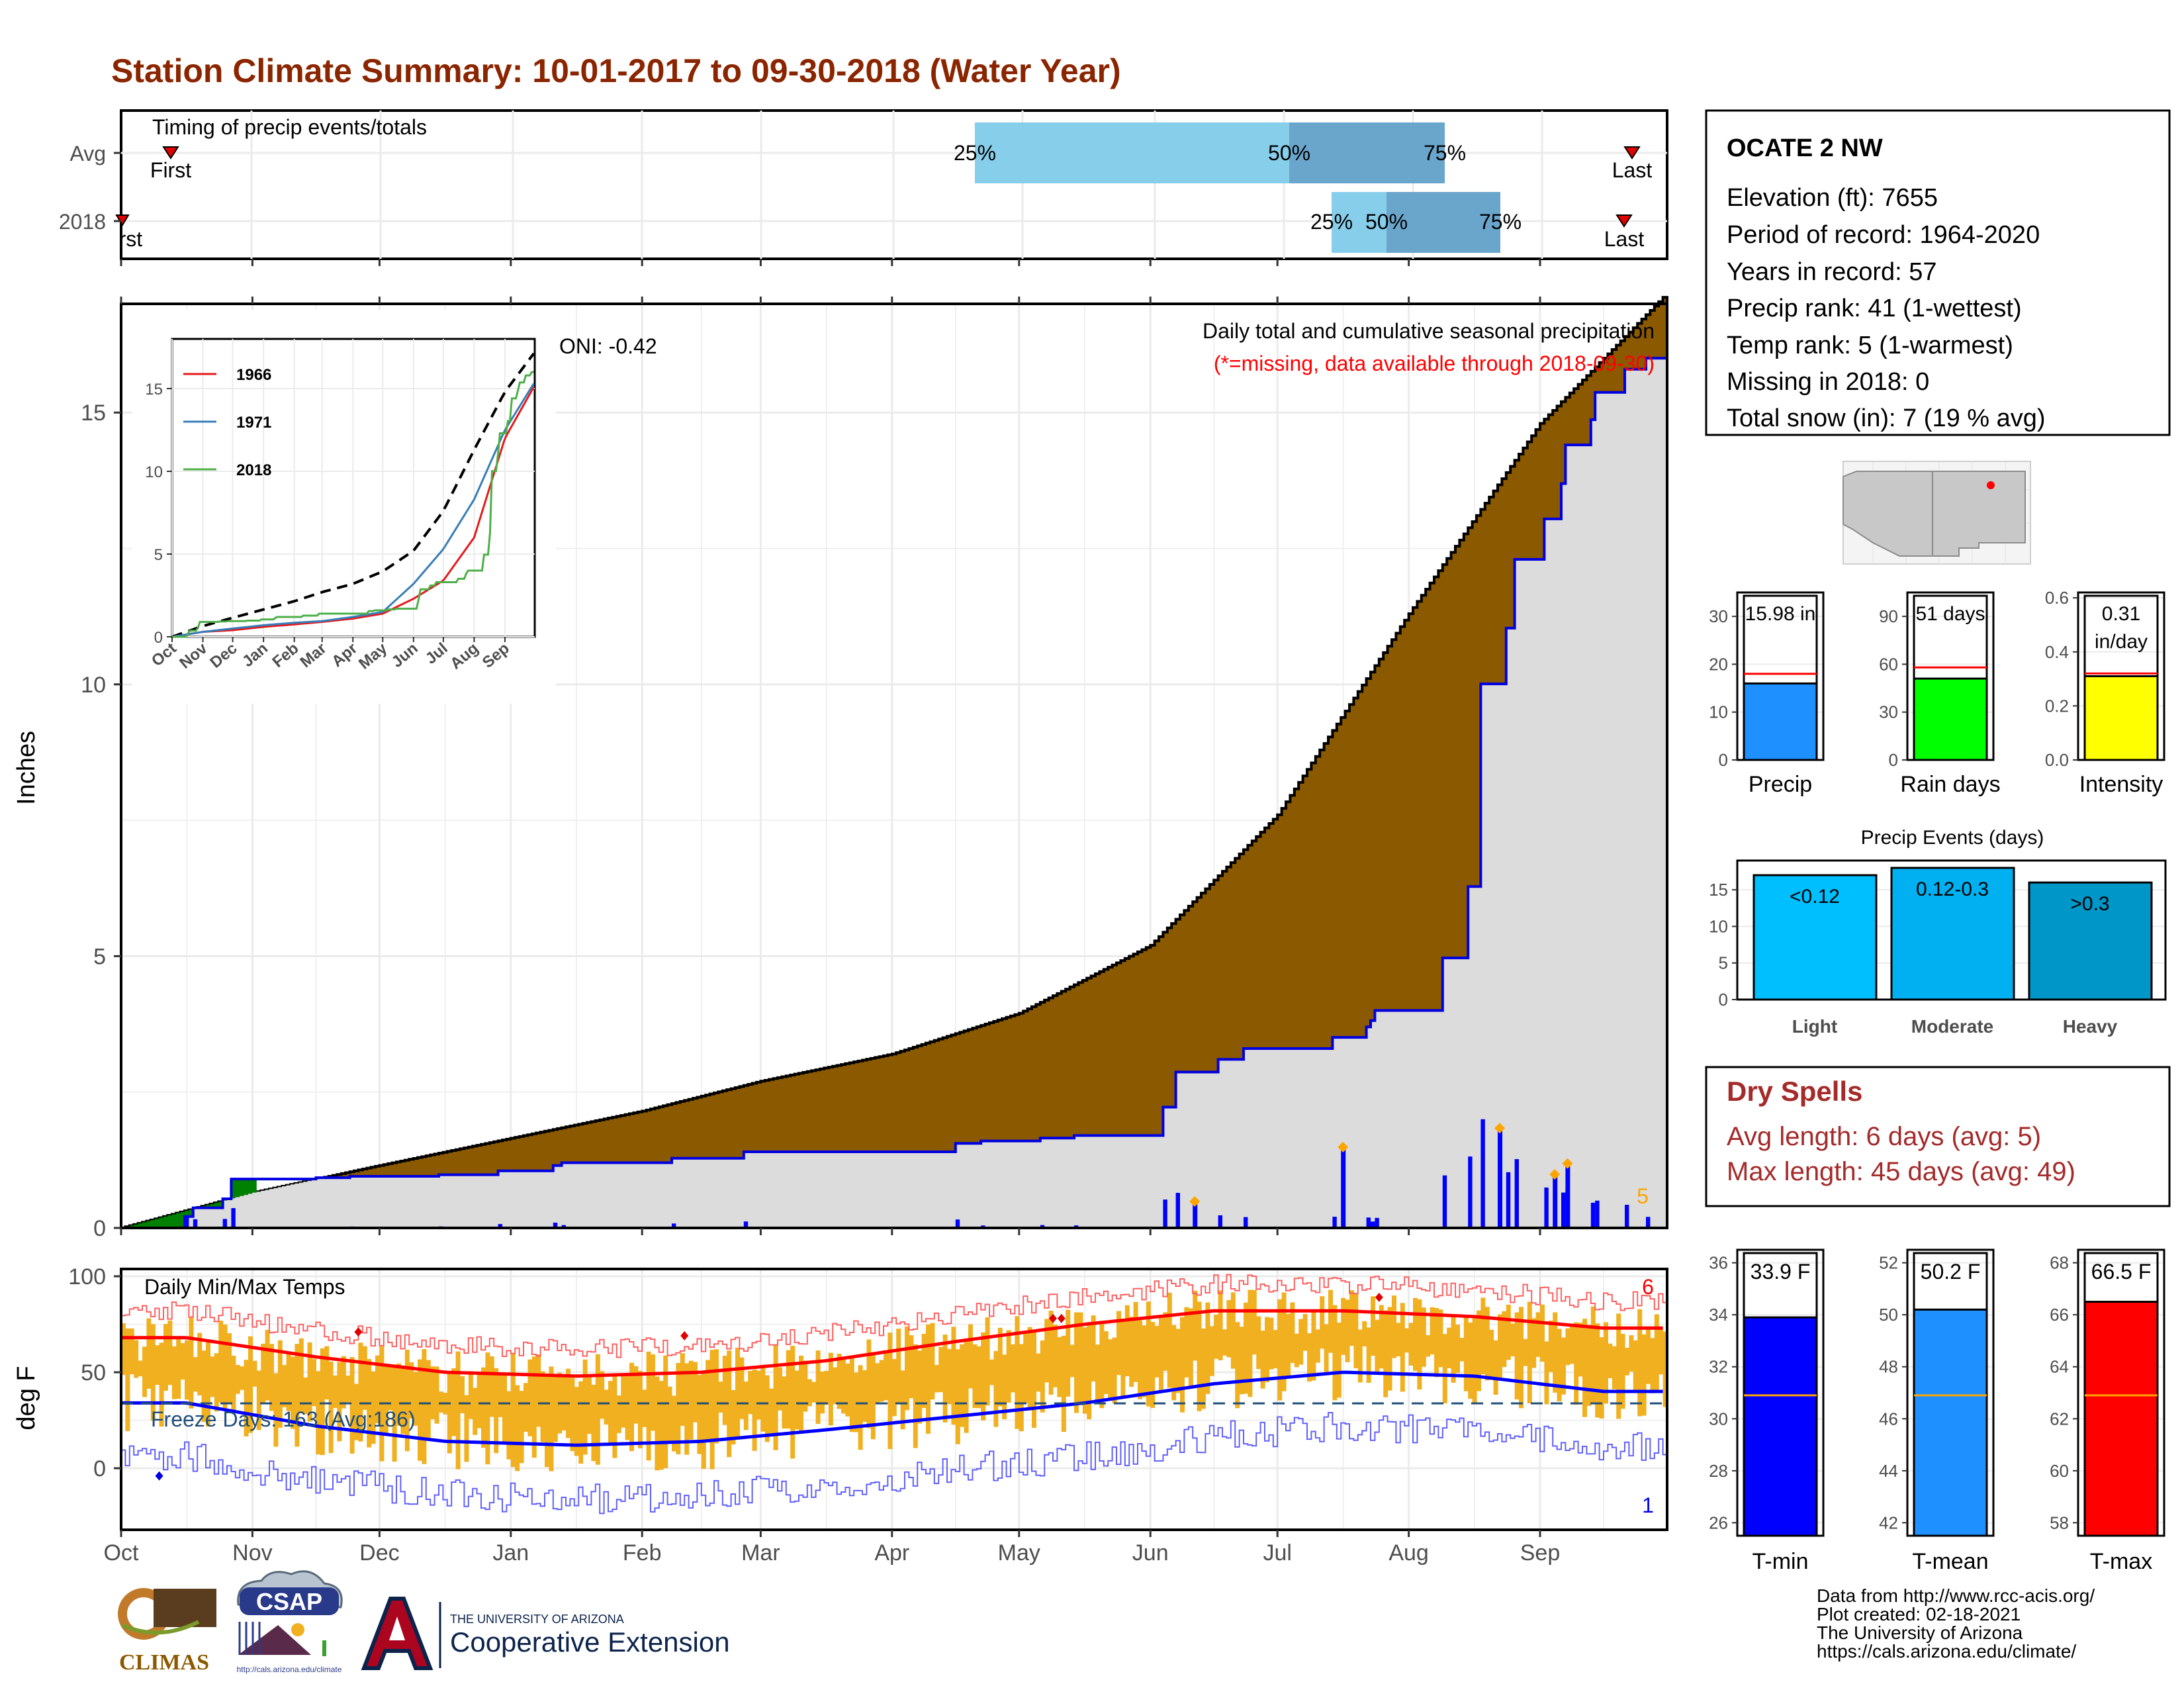  What do you see at coordinates (2121, 642) in the screenshot?
I see `intensity-gauge-value-unit: in/day` at bounding box center [2121, 642].